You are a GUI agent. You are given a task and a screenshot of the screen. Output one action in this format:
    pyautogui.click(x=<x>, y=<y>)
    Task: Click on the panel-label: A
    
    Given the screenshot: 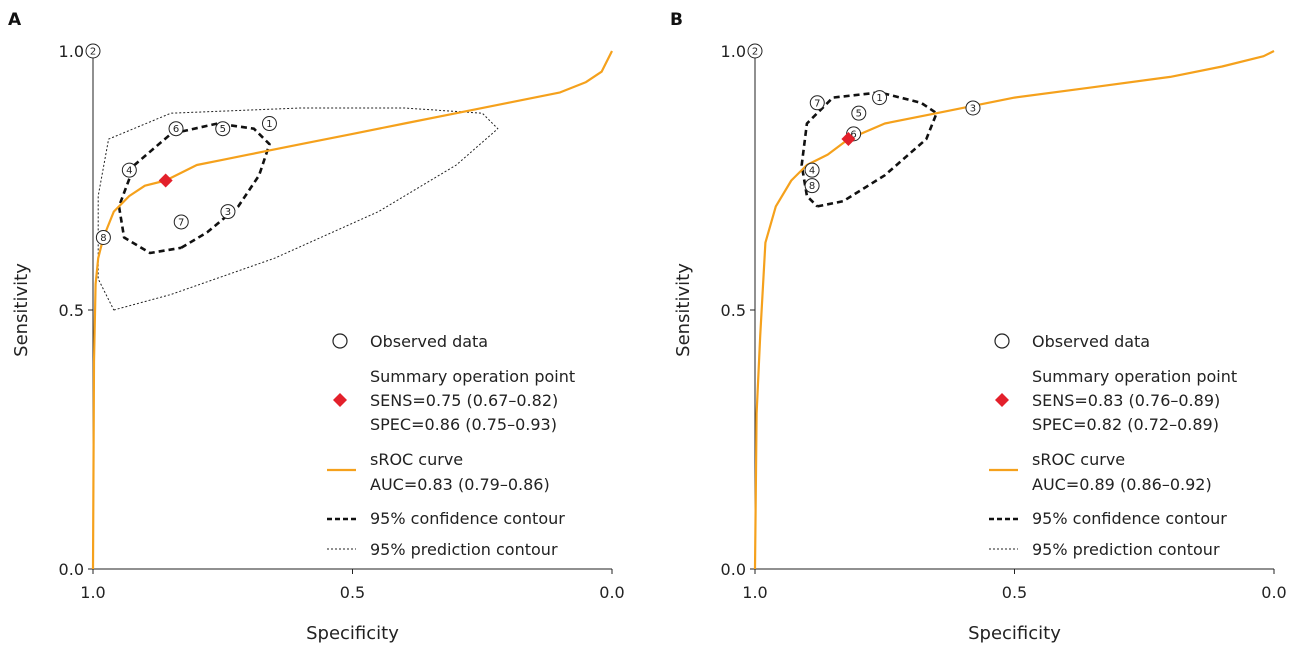 What is the action you would take?
    pyautogui.click(x=15, y=20)
    